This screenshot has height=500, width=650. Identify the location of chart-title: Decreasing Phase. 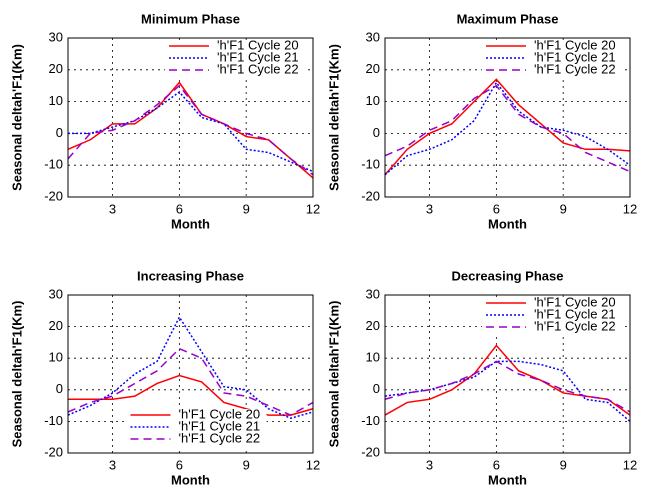
(507, 275).